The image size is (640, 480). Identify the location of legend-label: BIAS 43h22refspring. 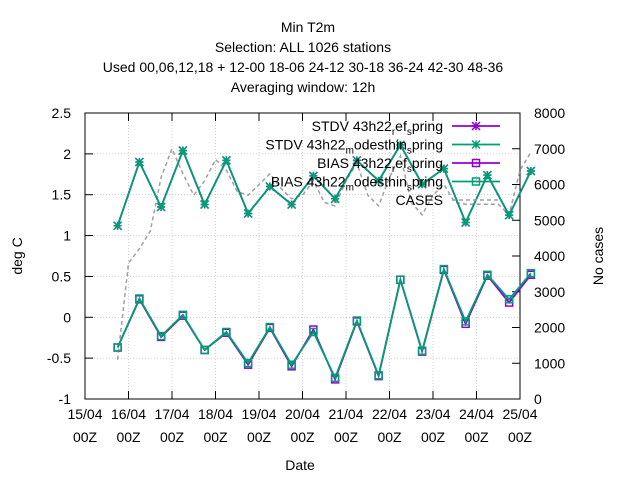
(380, 165).